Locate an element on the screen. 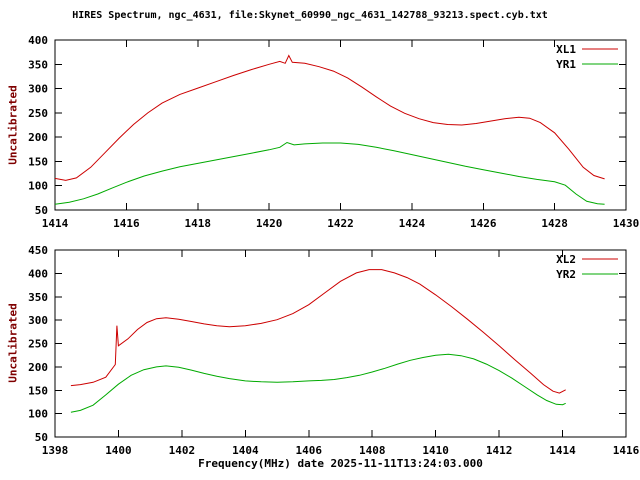  legend-label-YR1: YR1 is located at coordinates (566, 64).